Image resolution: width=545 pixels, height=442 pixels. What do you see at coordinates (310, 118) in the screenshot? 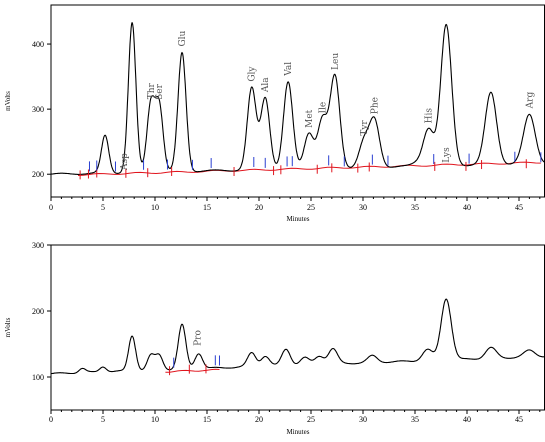
I see `peak-label: Met` at bounding box center [310, 118].